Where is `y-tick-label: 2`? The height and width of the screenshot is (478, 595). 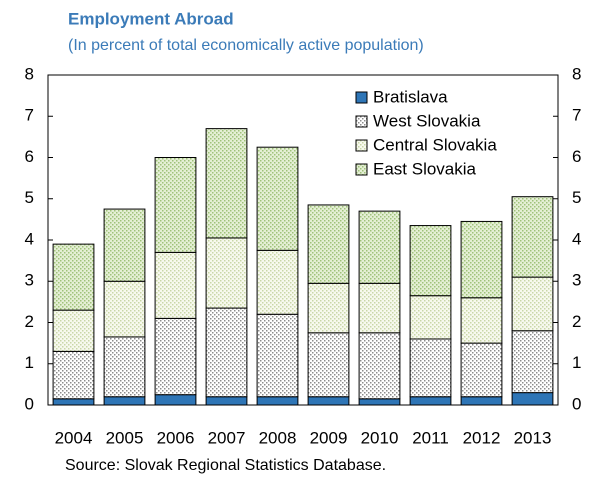
y-tick-label: 2 is located at coordinates (29, 321).